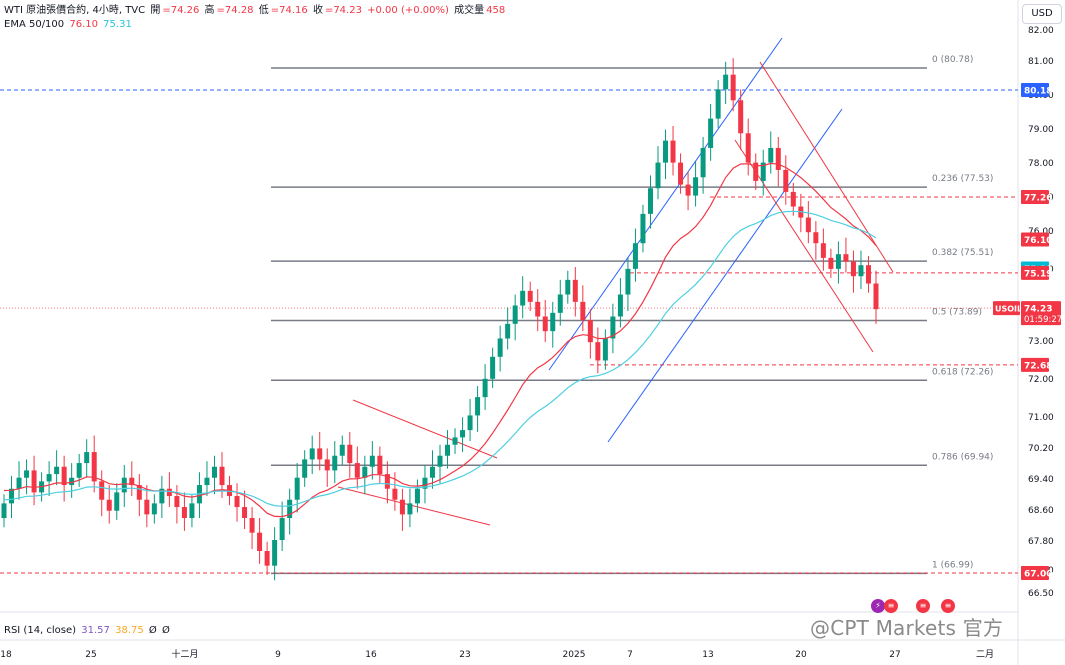 Image resolution: width=1065 pixels, height=665 pixels. I want to click on high-value: =74.28, so click(235, 10).